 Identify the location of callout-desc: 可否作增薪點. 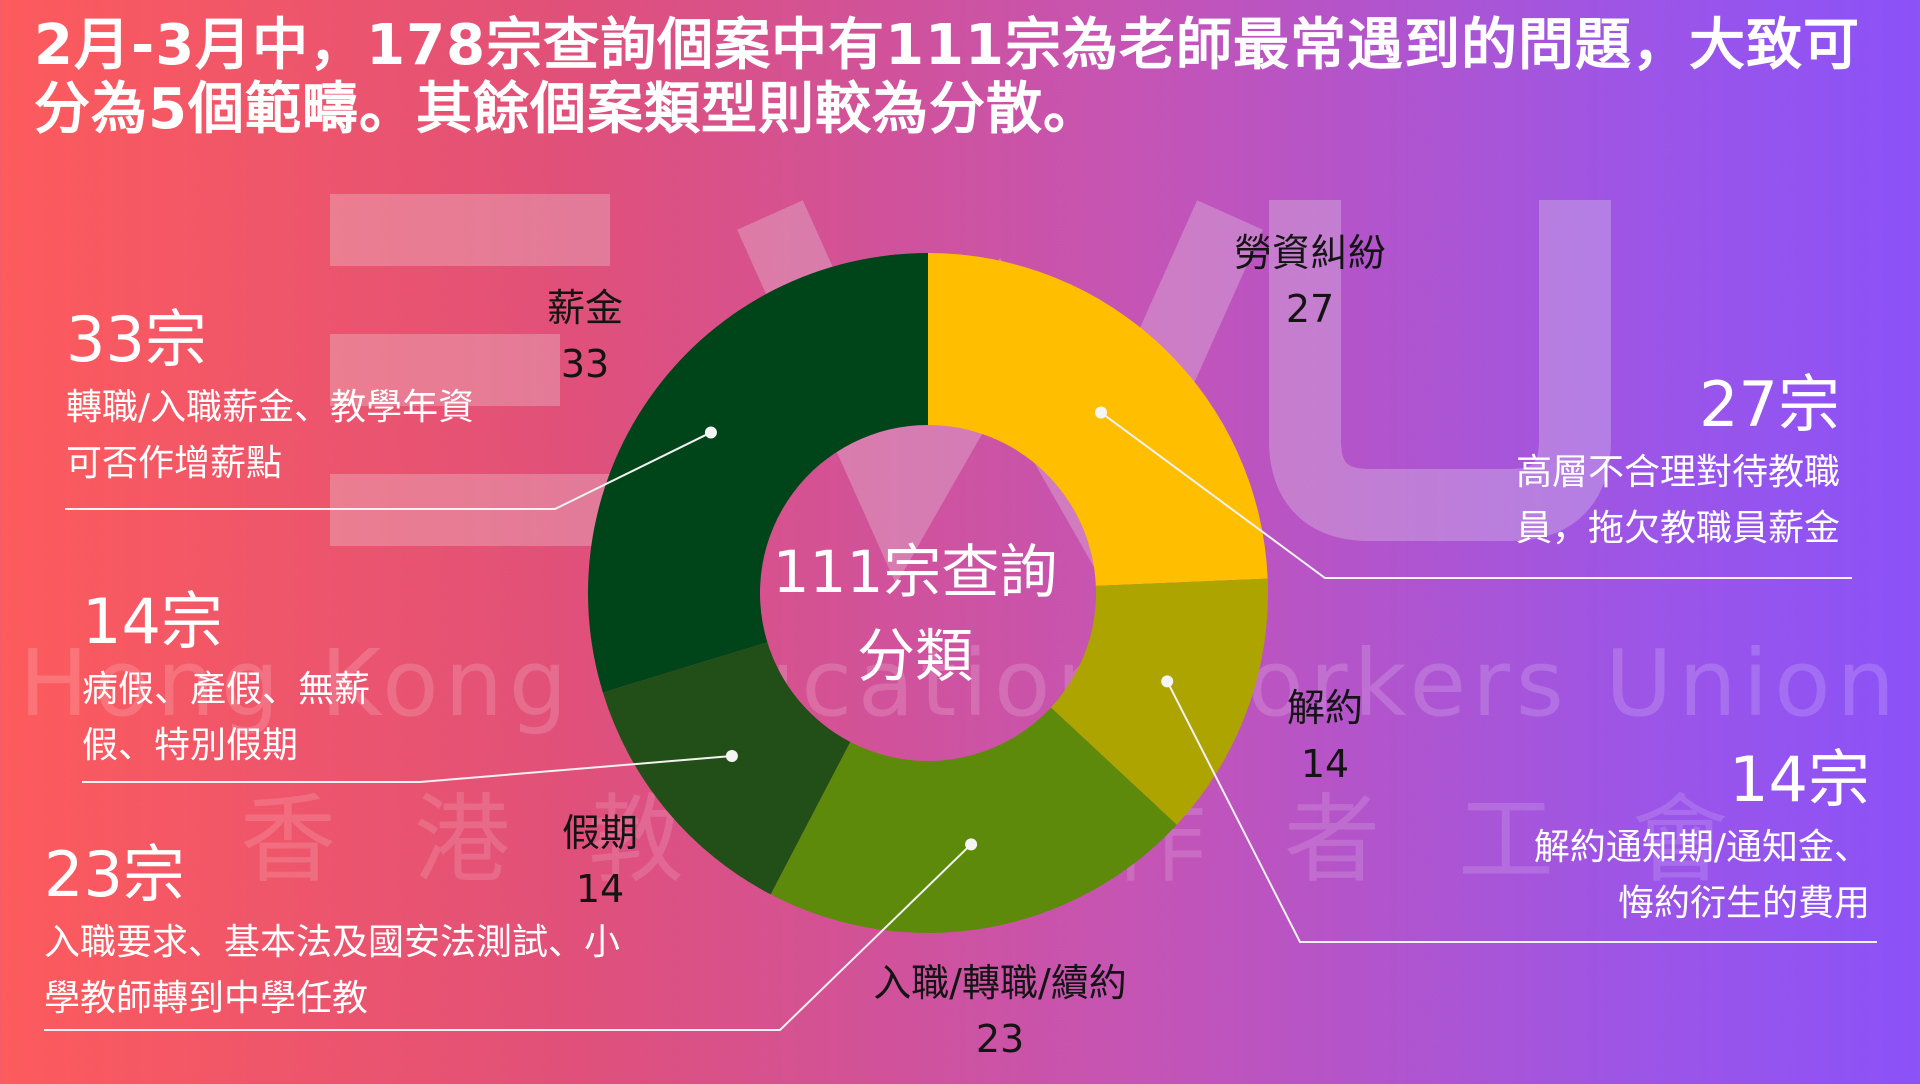
(174, 463).